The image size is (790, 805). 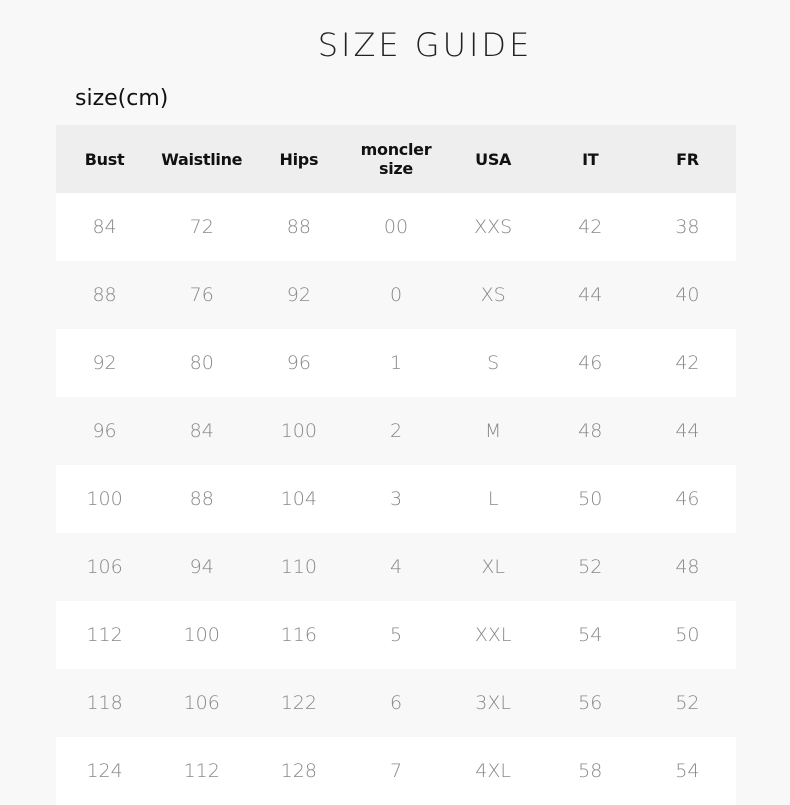 I want to click on table-row: 118 106 122 6 3XL 56 52, so click(x=396, y=703).